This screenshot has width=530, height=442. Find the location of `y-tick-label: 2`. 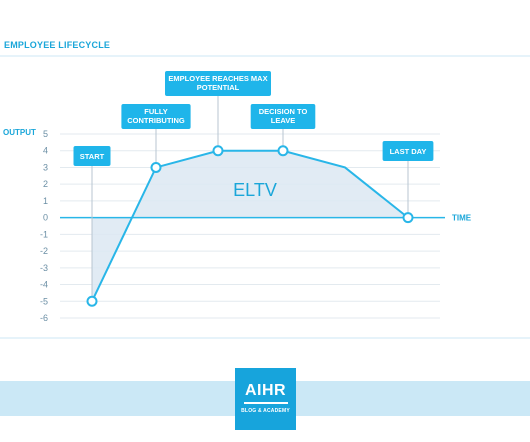

y-tick-label: 2 is located at coordinates (45, 184).